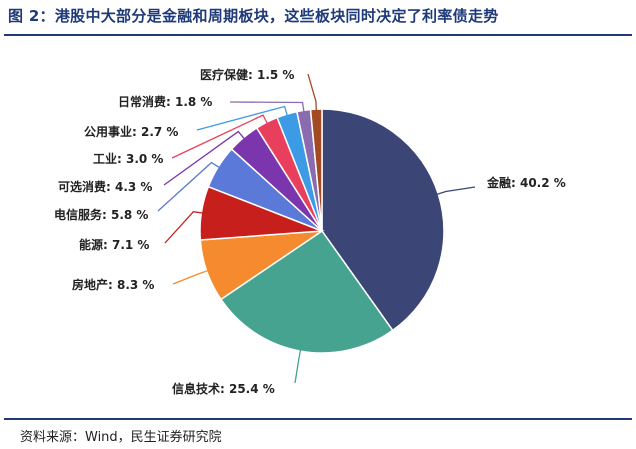 This screenshot has width=636, height=449. Describe the element at coordinates (247, 74) in the screenshot. I see `slice-label-10: 医疗保健: 1.5 %` at that location.